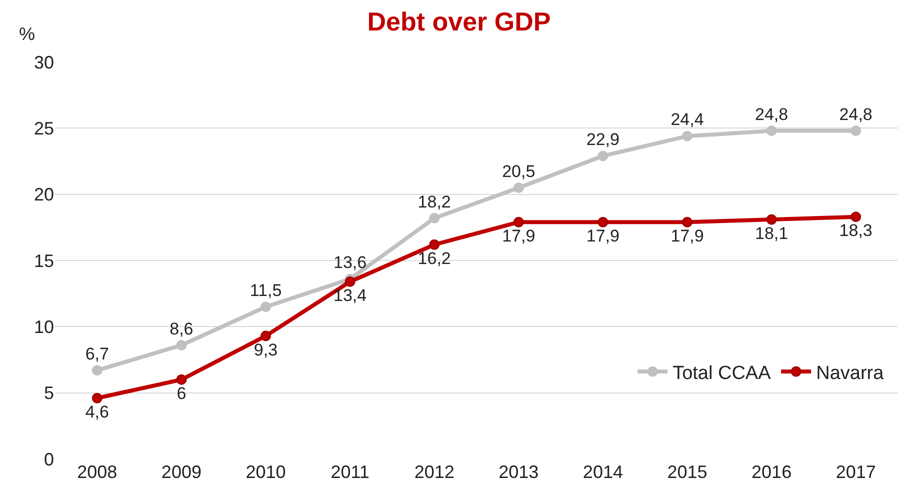 The height and width of the screenshot is (499, 918). Describe the element at coordinates (182, 328) in the screenshot. I see `data-label: 8,6` at that location.